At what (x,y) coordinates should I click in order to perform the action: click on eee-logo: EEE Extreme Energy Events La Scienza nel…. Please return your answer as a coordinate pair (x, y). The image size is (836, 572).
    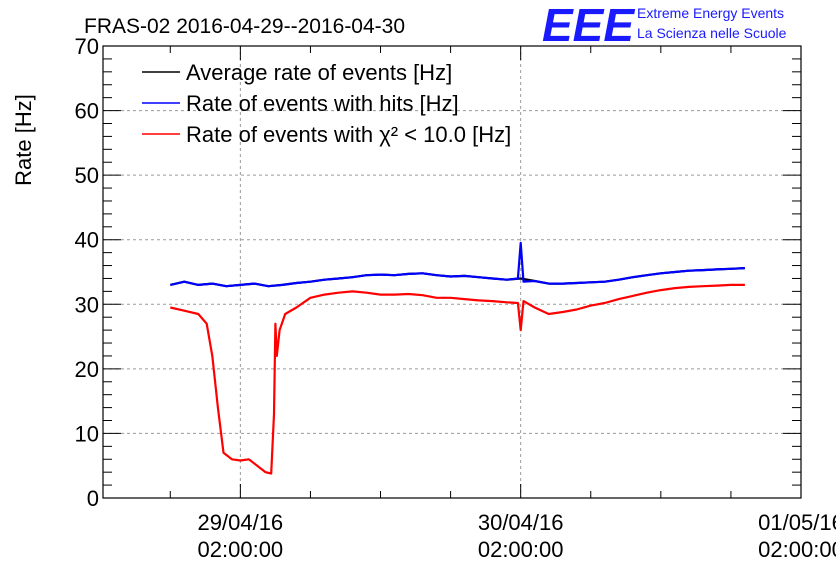
    Looking at the image, I should click on (664, 25).